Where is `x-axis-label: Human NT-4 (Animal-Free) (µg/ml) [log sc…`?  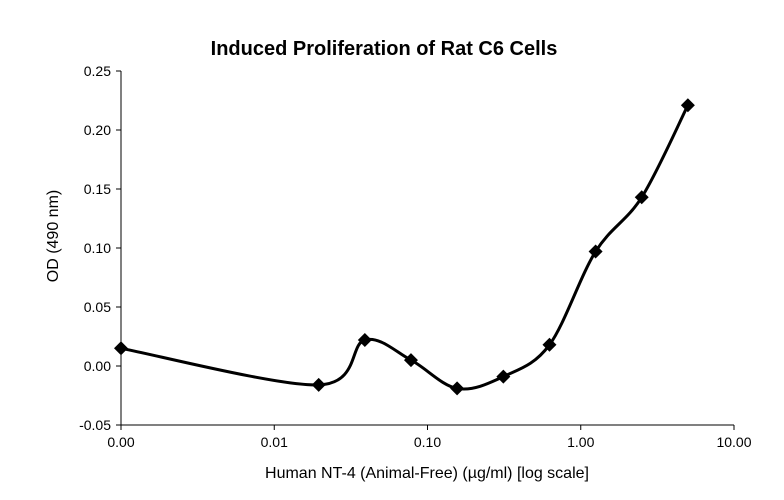 x-axis-label: Human NT-4 (Animal-Free) (µg/ml) [log sc… is located at coordinates (427, 473).